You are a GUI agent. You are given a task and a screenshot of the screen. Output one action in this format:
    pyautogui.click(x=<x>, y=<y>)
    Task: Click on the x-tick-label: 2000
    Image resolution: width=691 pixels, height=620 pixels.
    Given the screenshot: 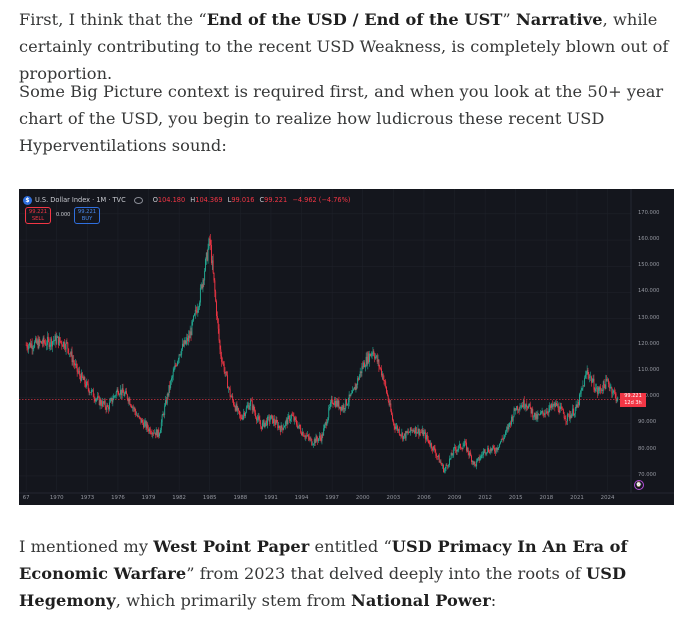 What is the action you would take?
    pyautogui.click(x=362, y=498)
    